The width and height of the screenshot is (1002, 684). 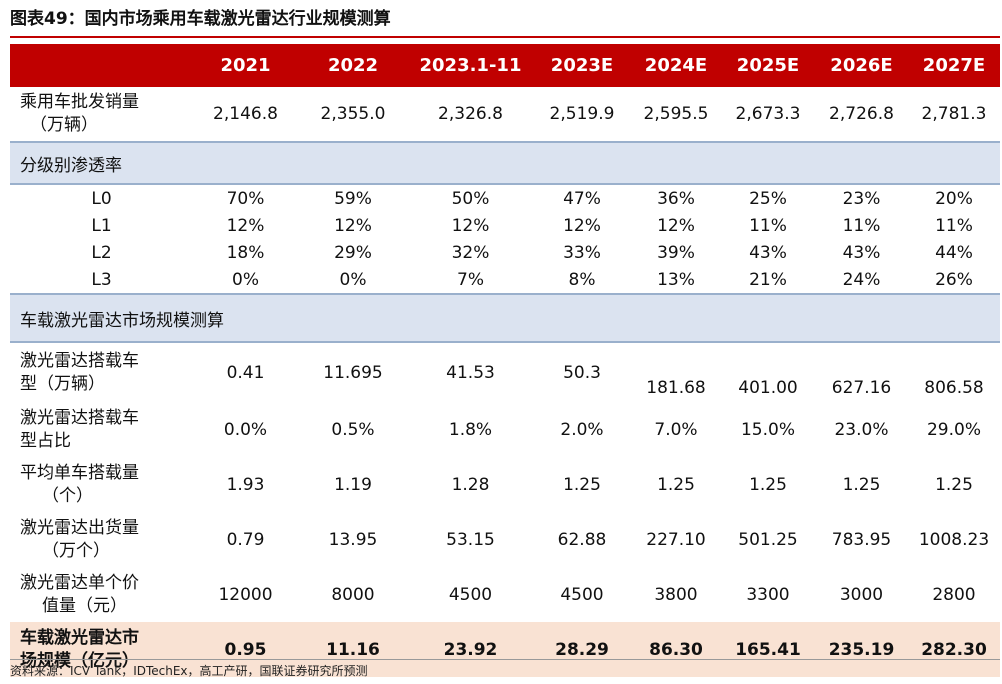 What do you see at coordinates (954, 371) in the screenshot?
I see `table-cell: 806.58` at bounding box center [954, 371].